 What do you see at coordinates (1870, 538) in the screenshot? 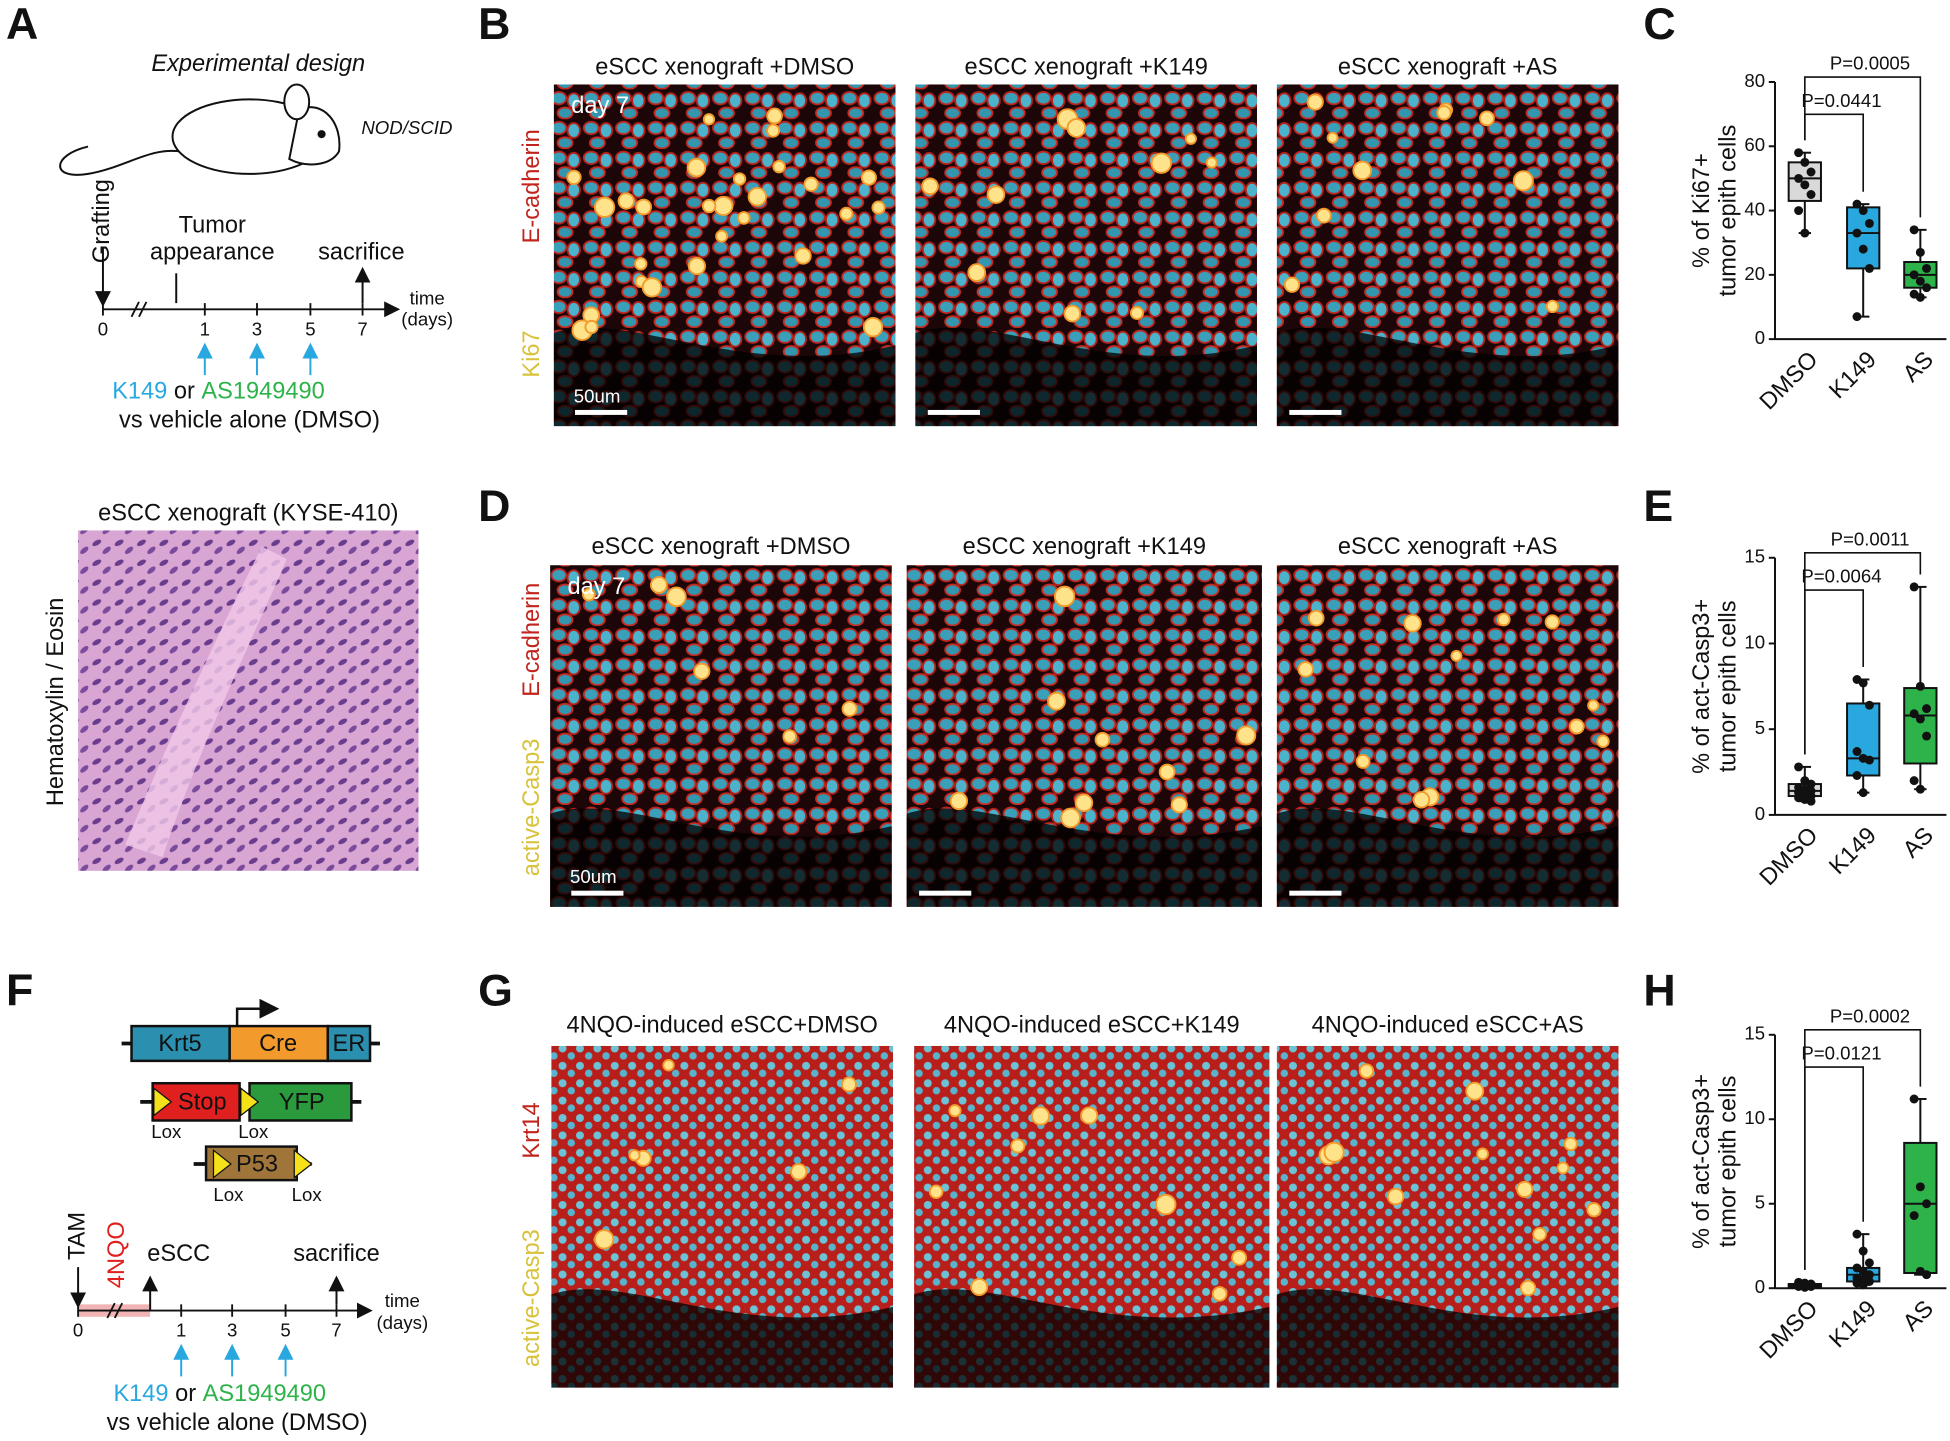
I see `p-value: P=0.0011` at bounding box center [1870, 538].